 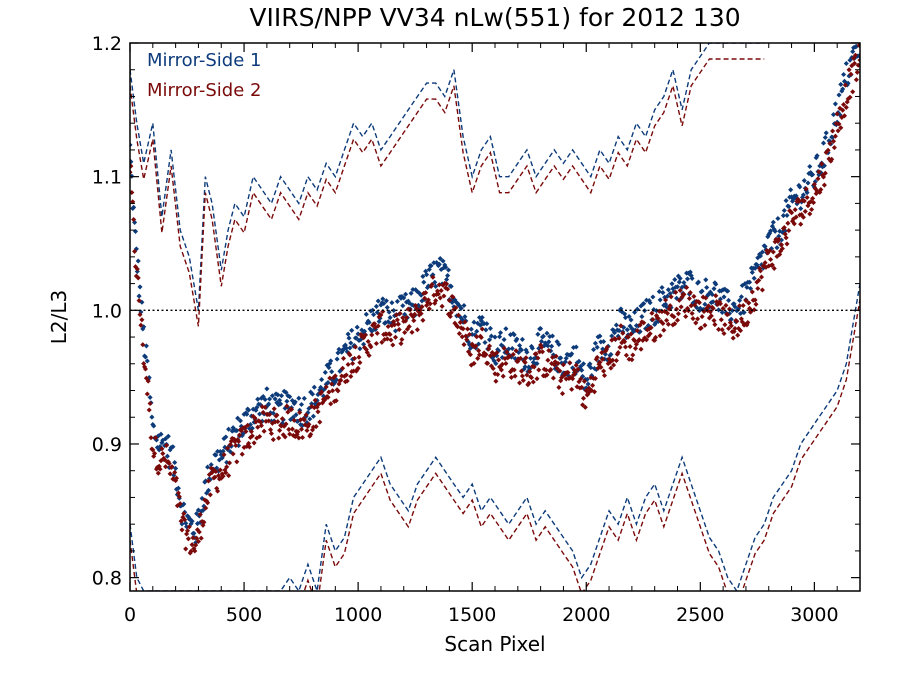 I want to click on x-tick-label: 3000, so click(x=814, y=615).